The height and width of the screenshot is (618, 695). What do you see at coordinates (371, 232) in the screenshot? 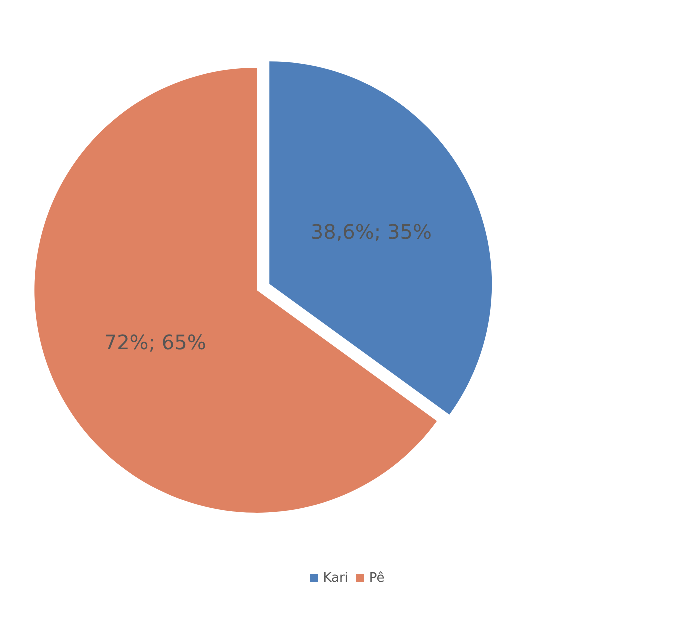
I see `data-label: 38,6%; 35%` at bounding box center [371, 232].